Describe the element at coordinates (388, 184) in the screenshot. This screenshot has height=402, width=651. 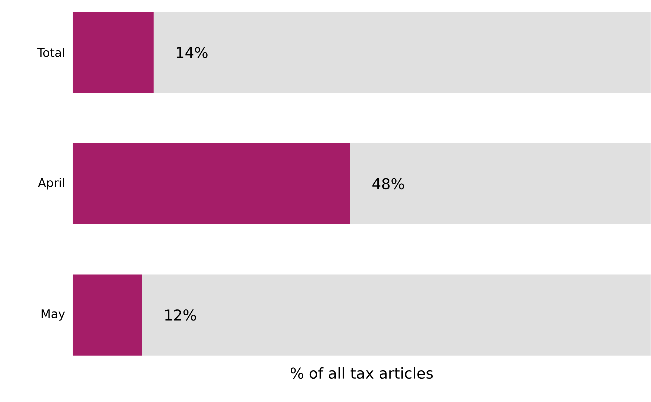
I see `data-label: 48%` at that location.